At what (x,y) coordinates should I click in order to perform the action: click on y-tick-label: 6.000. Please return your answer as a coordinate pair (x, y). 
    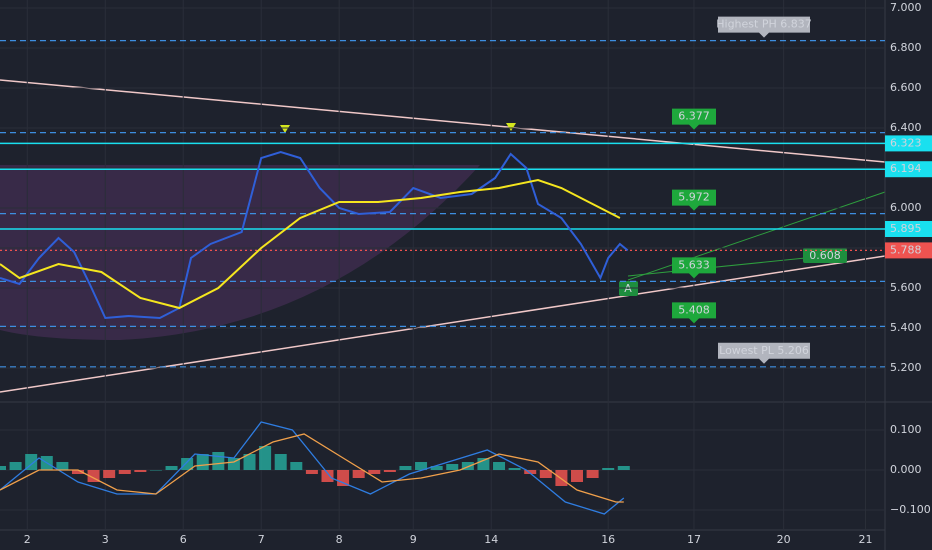
    Looking at the image, I should click on (906, 207).